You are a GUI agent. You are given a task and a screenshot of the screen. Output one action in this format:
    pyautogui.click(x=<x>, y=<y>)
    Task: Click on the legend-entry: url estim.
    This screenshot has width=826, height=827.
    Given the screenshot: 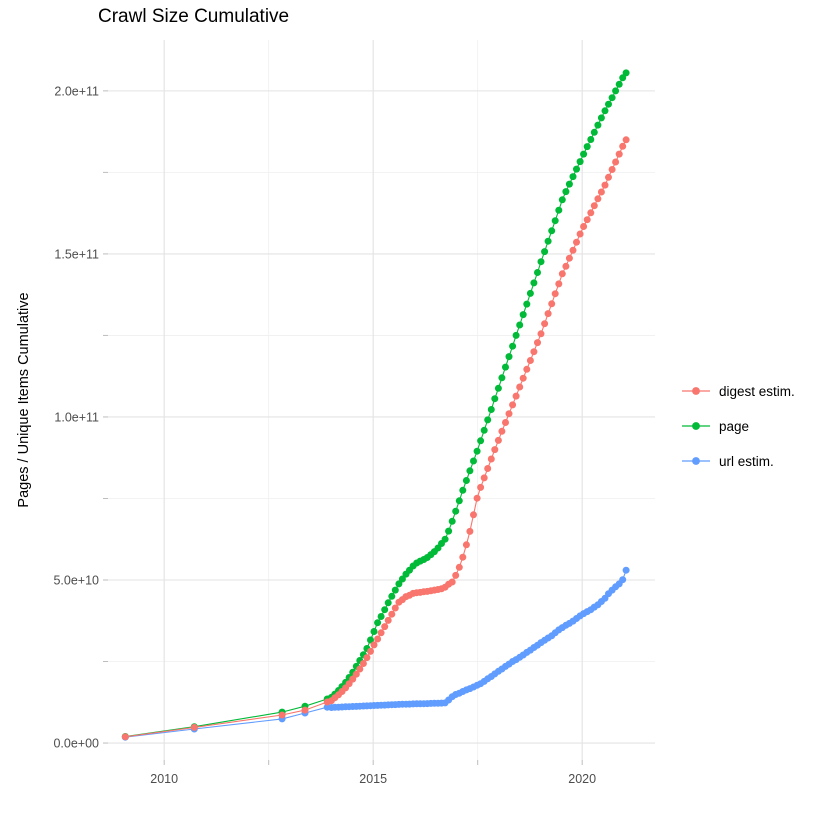 What is the action you would take?
    pyautogui.click(x=738, y=461)
    